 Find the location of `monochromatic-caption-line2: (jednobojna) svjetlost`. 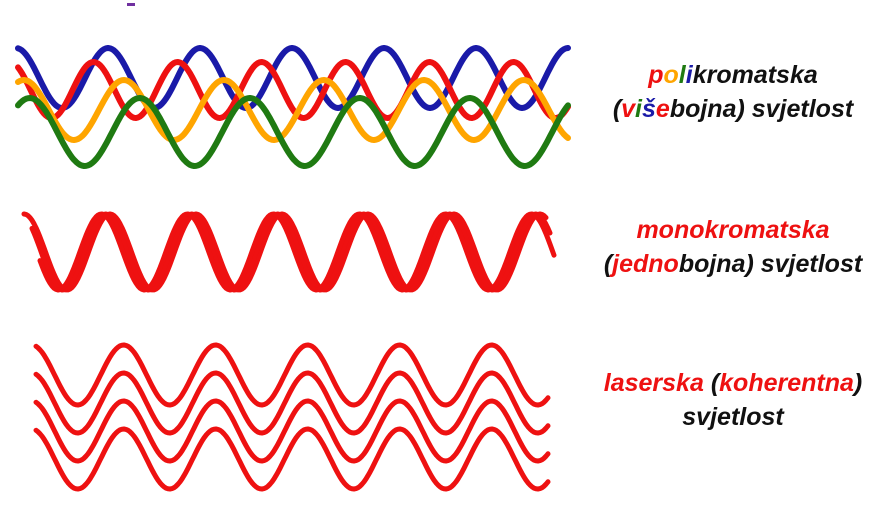

monochromatic-caption-line2: (jednobojna) svjetlost is located at coordinates (733, 264).